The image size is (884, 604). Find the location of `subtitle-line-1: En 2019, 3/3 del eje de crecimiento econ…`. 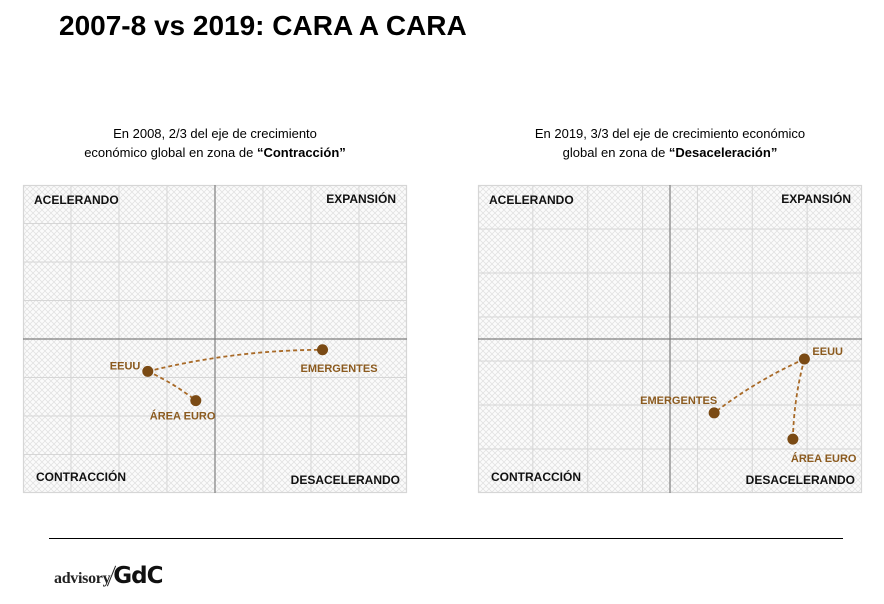

subtitle-line-1: En 2019, 3/3 del eje de crecimiento econ… is located at coordinates (670, 133).